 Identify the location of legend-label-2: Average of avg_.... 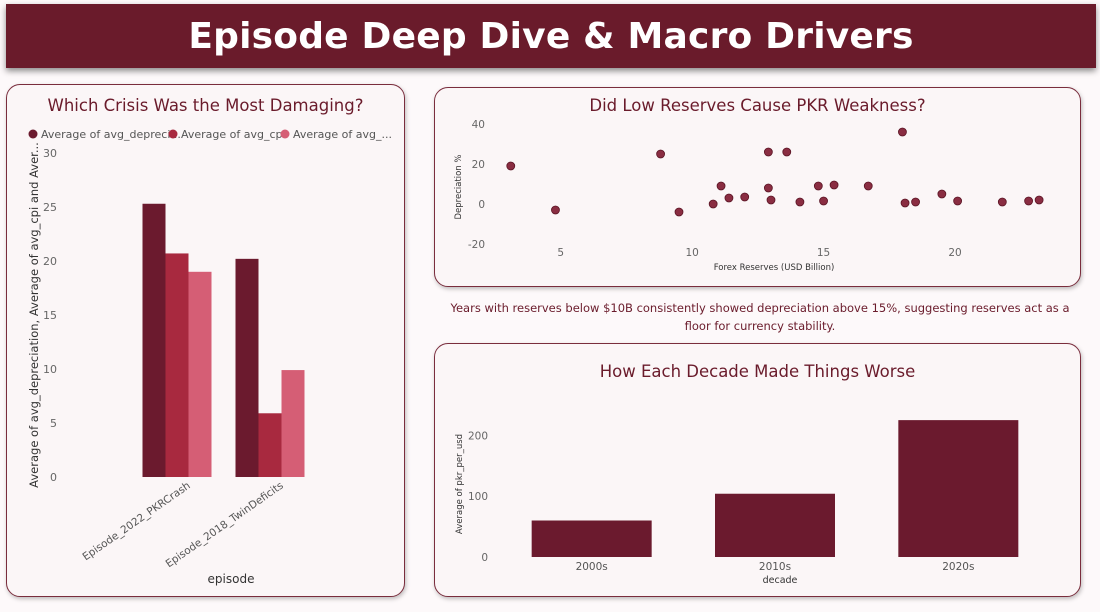
(342, 134).